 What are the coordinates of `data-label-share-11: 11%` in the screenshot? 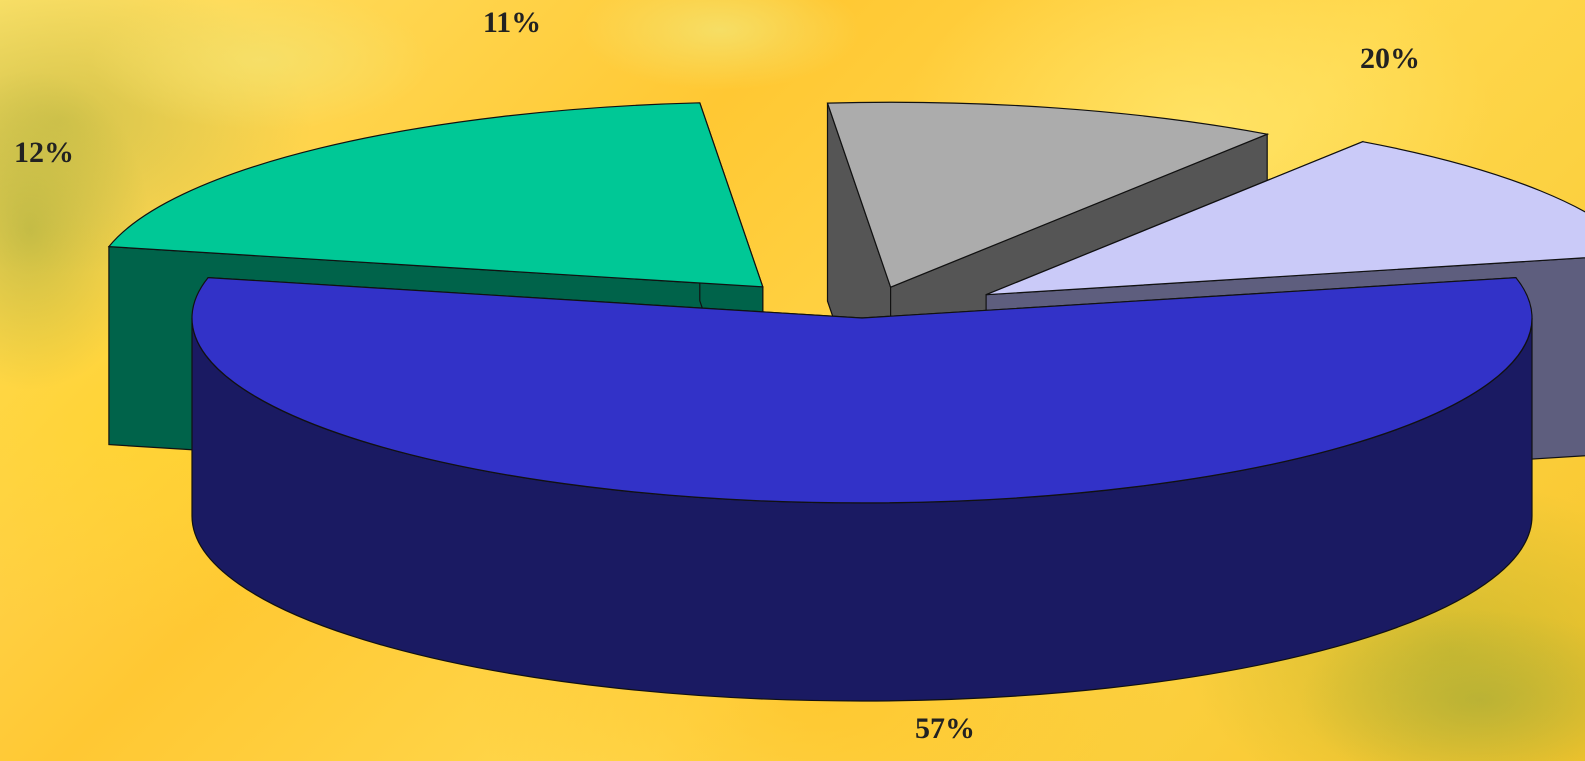 It's located at (512, 22).